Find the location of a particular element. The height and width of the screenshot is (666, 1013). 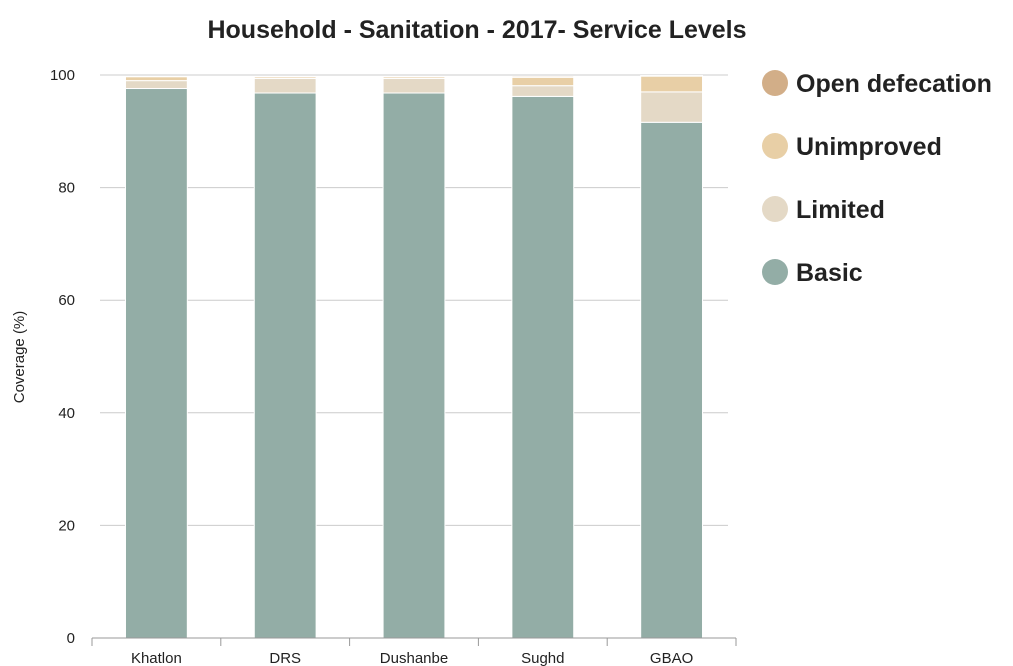

legend: Open defecation Unimproved Limited Basic is located at coordinates (877, 178).